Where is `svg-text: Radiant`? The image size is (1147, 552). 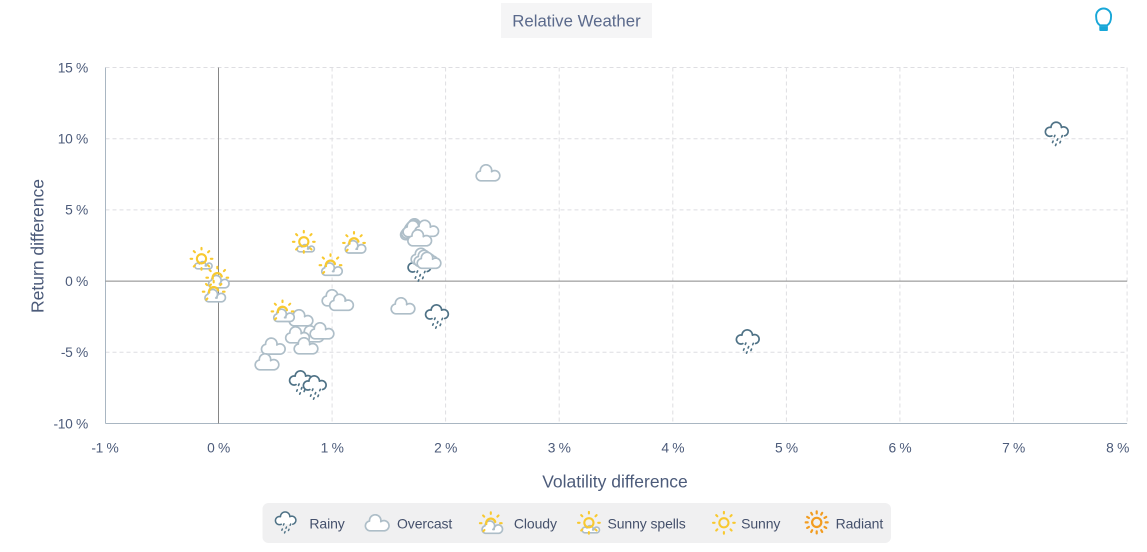
svg-text: Radiant is located at coordinates (860, 523).